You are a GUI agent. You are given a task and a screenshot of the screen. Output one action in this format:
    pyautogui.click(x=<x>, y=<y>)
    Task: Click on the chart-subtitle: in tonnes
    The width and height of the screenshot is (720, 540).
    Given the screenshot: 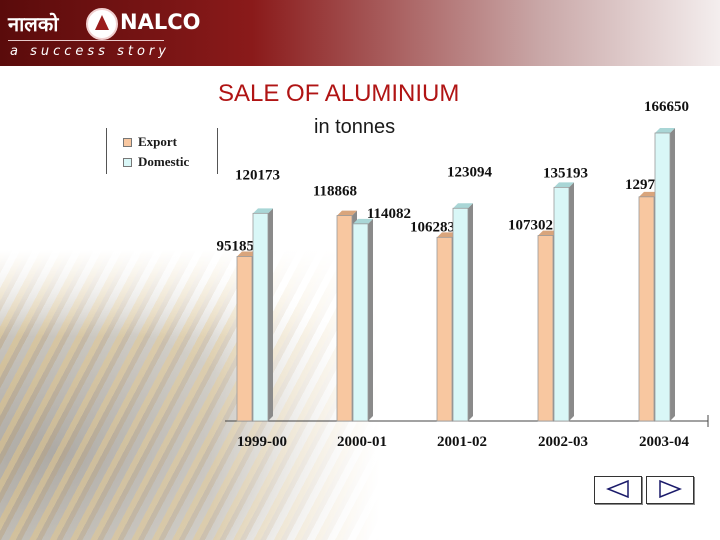 What is the action you would take?
    pyautogui.click(x=355, y=127)
    